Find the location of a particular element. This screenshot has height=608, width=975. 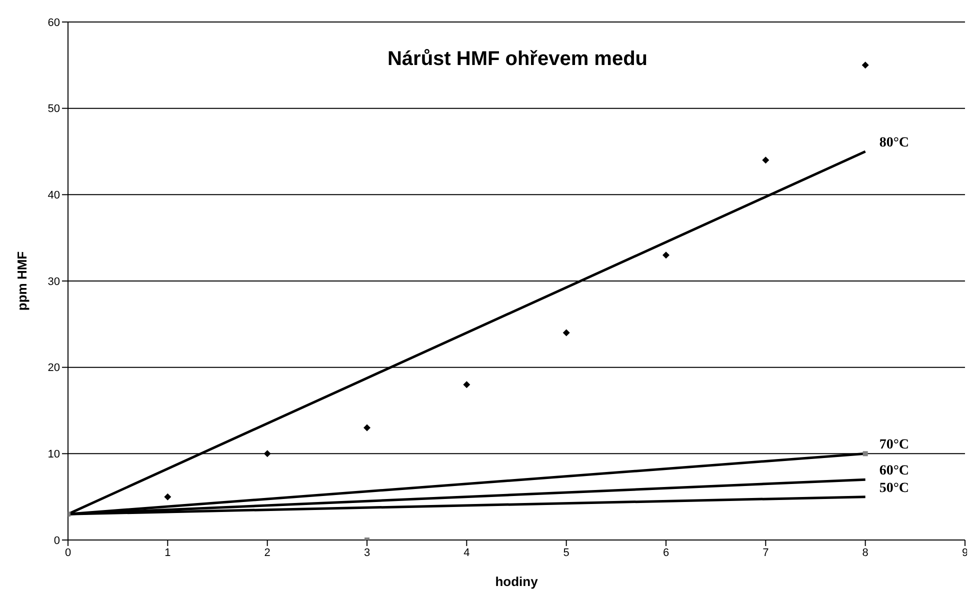

y-axis-title: ppm HMF is located at coordinates (22, 281).